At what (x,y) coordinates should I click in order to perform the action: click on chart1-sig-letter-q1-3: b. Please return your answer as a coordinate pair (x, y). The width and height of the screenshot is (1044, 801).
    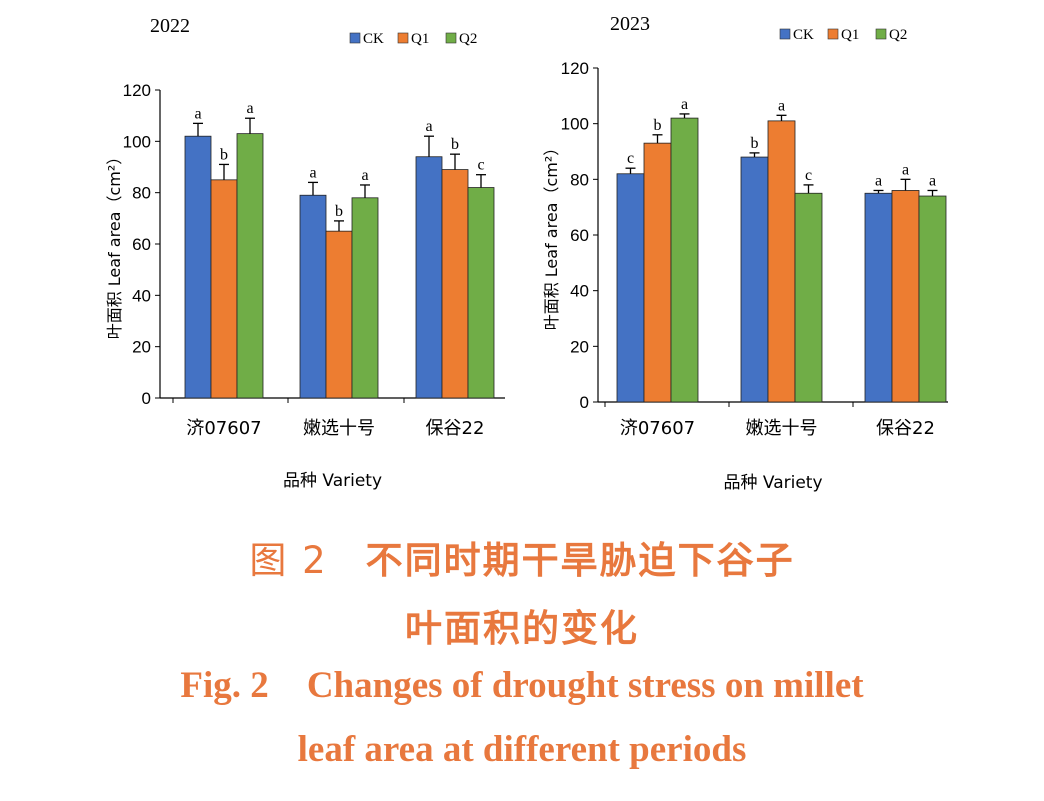
    Looking at the image, I should click on (455, 144).